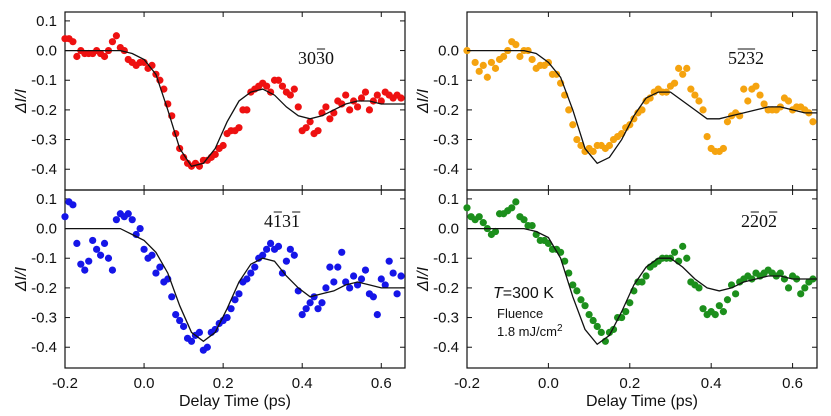 The width and height of the screenshot is (831, 416). I want to click on x-axis-label: Delay Time (ps), so click(642, 401).